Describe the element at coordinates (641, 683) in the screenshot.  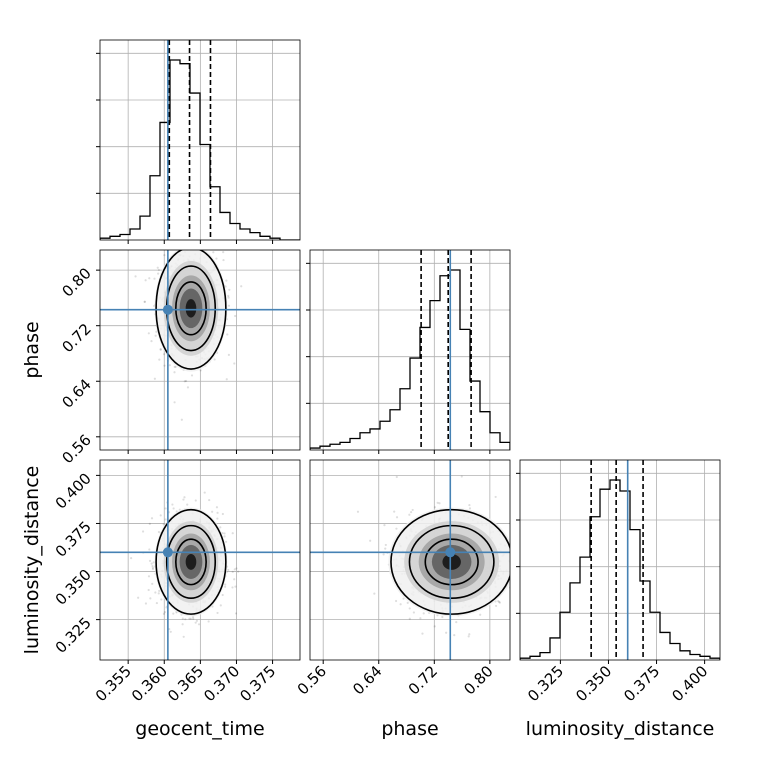
I see `x-tick-label: 0.375` at that location.